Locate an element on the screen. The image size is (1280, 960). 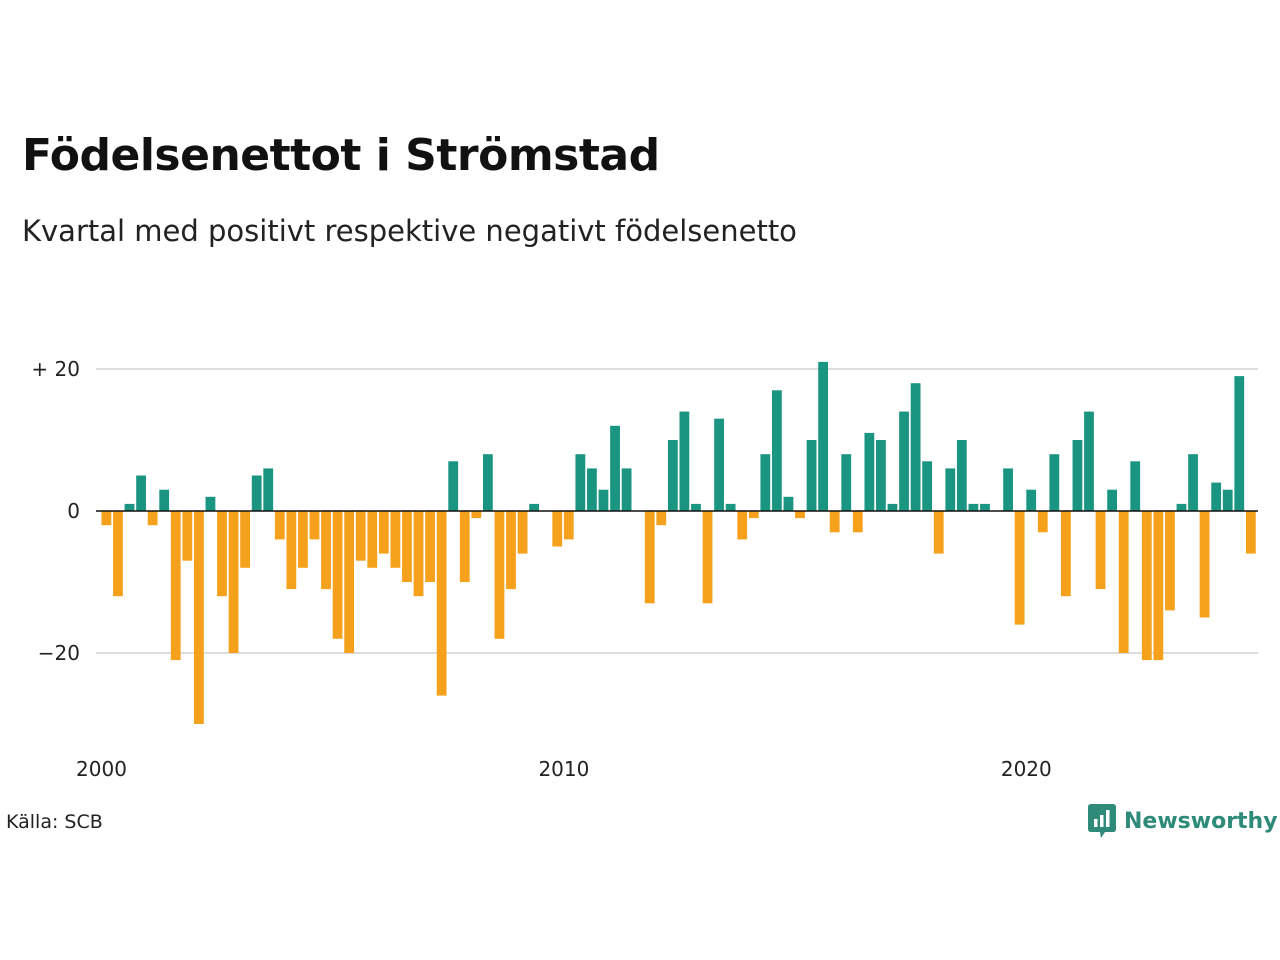
x-tick-label: 2010 is located at coordinates (563, 769).